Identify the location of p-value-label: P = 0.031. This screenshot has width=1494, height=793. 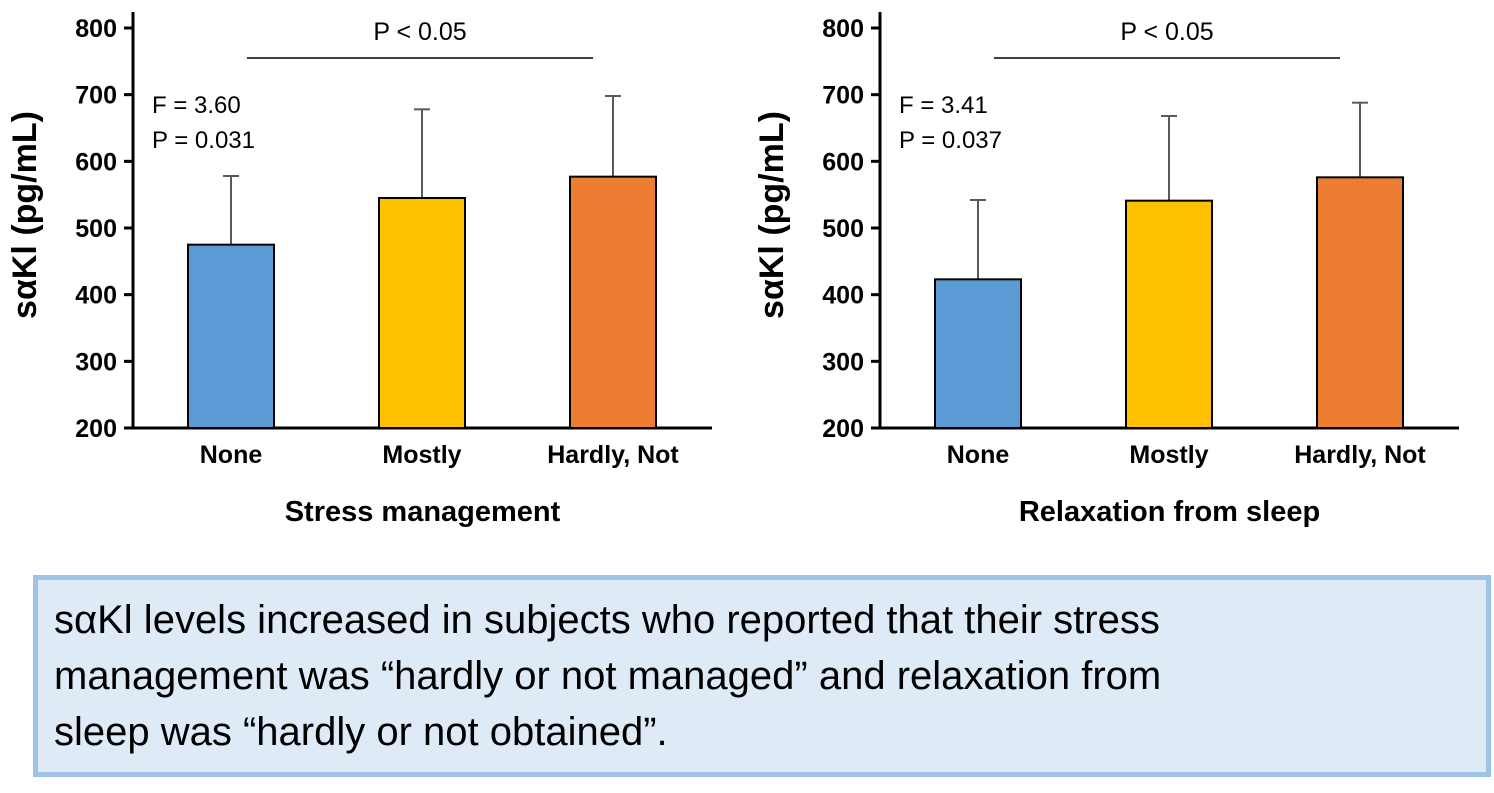
(203, 140).